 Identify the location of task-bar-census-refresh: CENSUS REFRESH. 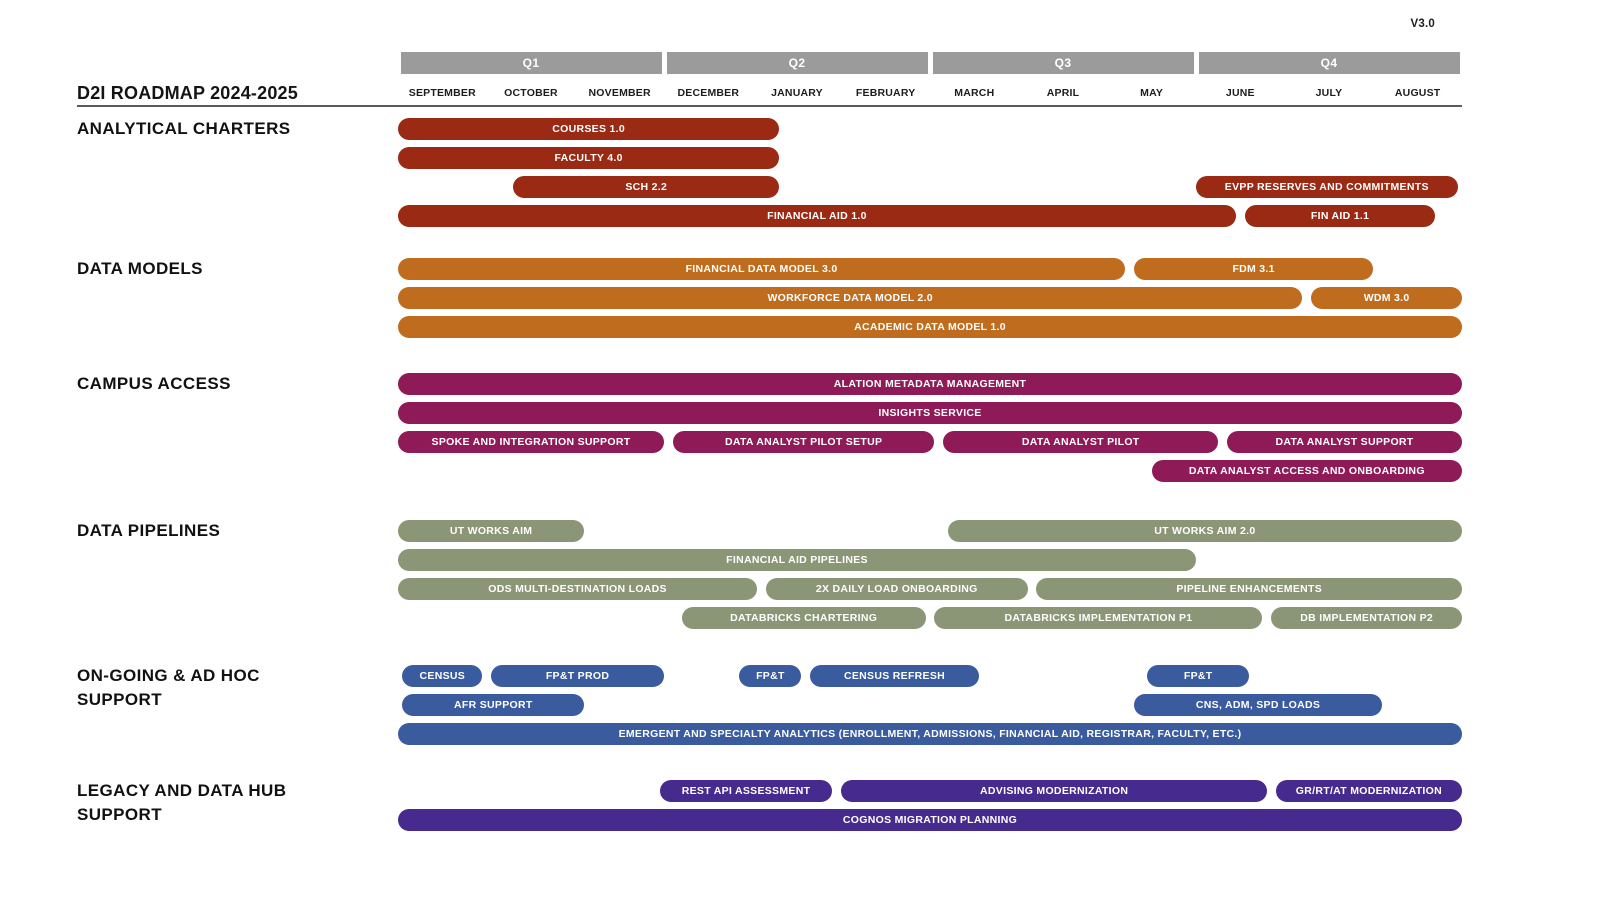
(894, 676).